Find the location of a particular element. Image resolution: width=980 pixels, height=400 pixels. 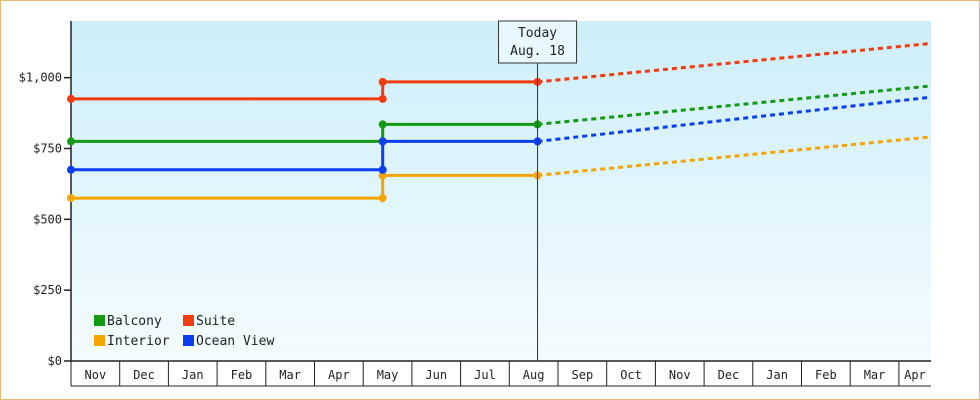

series-ocean-view-forecast is located at coordinates (733, 119).